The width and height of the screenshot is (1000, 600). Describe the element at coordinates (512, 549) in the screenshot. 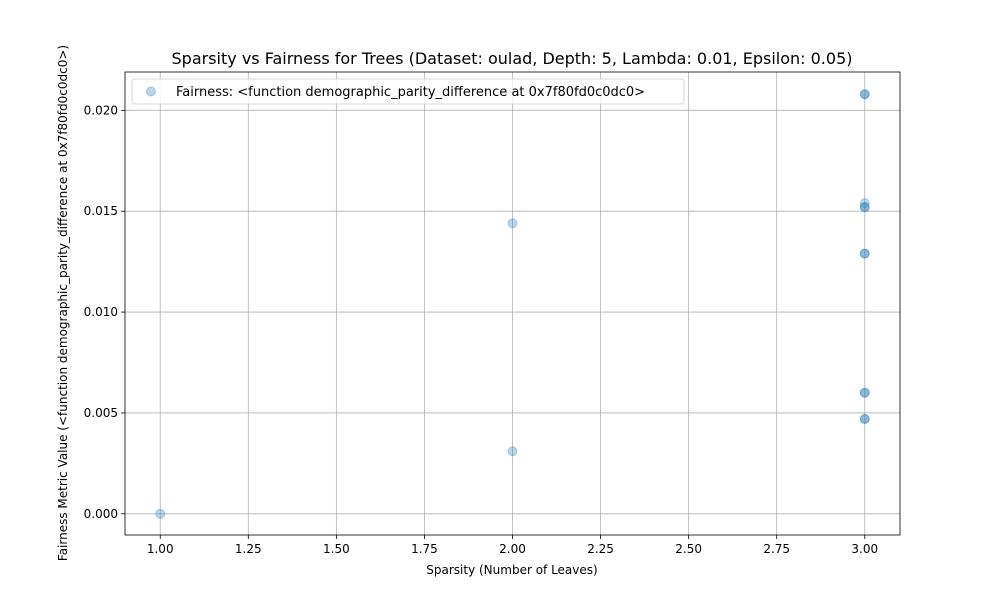

I see `x-tick-label: 2.00` at that location.